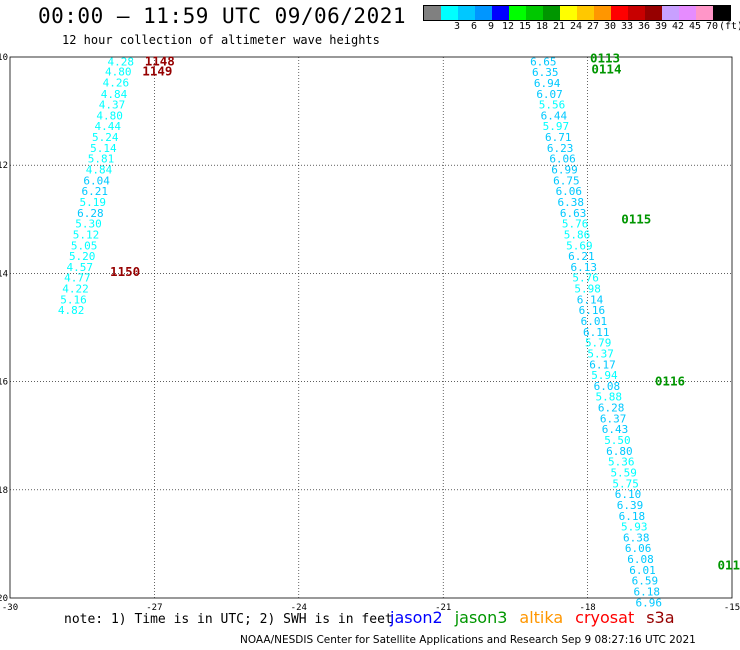  I want to click on colorbar-tick-label: 42, so click(678, 26).